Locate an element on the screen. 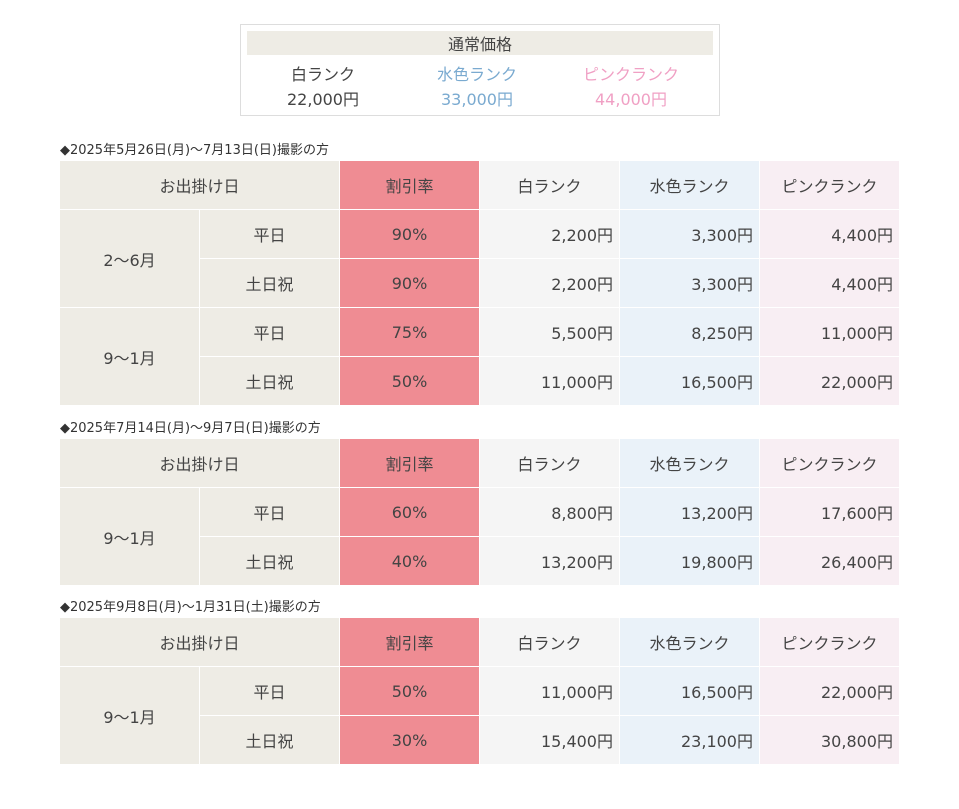 This screenshot has height=809, width=959. price-cell: 8,800円 is located at coordinates (549, 512).